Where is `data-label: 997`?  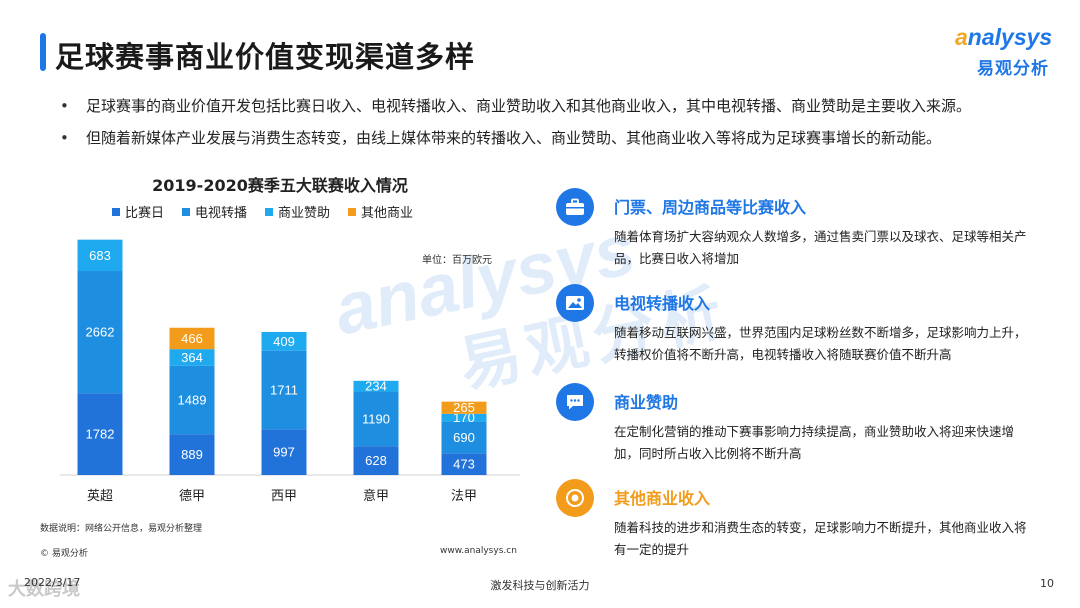
data-label: 997 is located at coordinates (284, 452).